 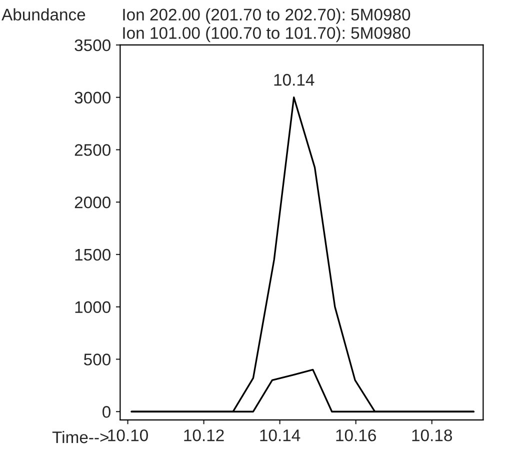 I want to click on y-tick-label: 2500, so click(x=92, y=150).